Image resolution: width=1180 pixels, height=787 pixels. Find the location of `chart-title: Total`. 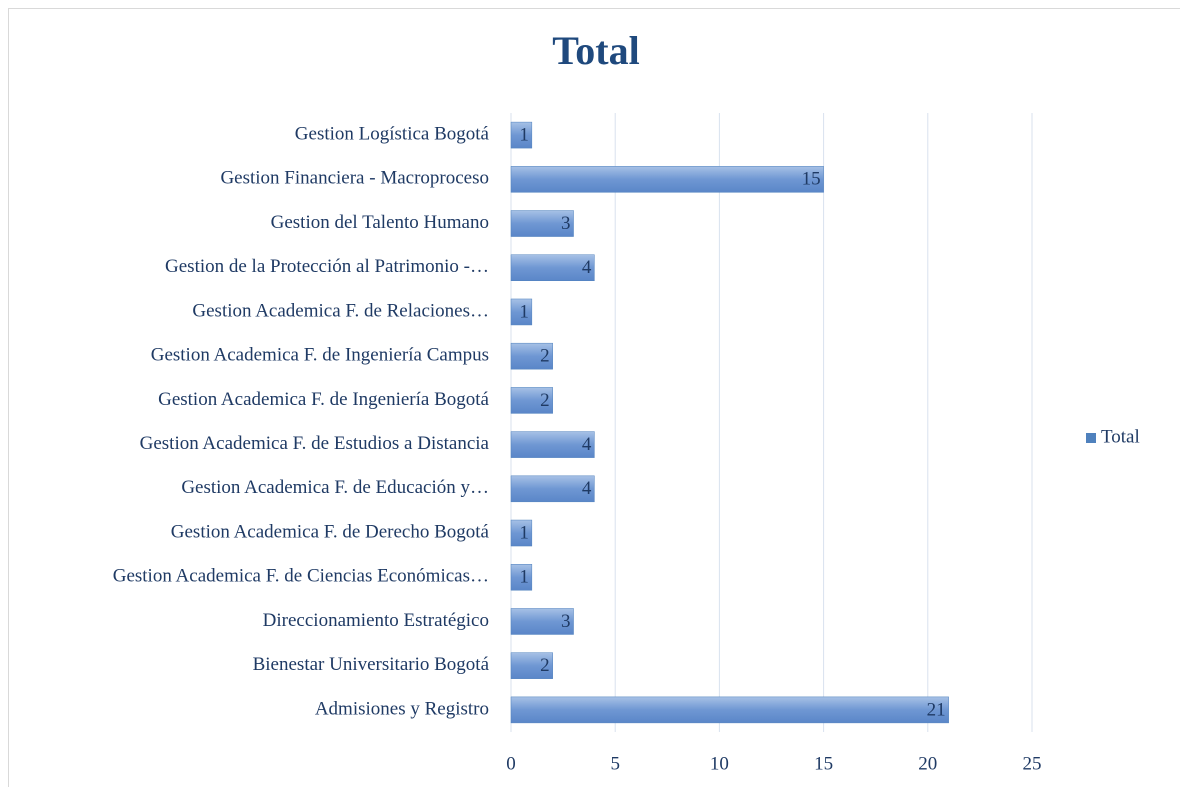

chart-title: Total is located at coordinates (595, 50).